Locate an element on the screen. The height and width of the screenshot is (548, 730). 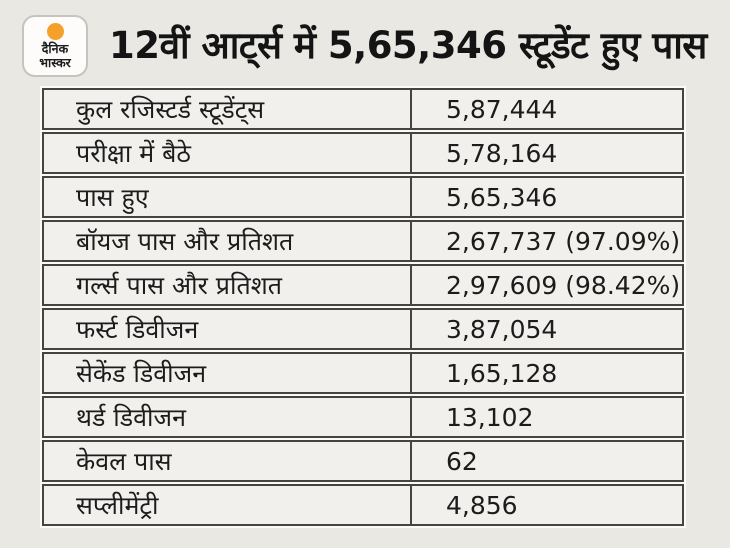
row-value: 2,67,737 (97.09%) is located at coordinates (563, 241).